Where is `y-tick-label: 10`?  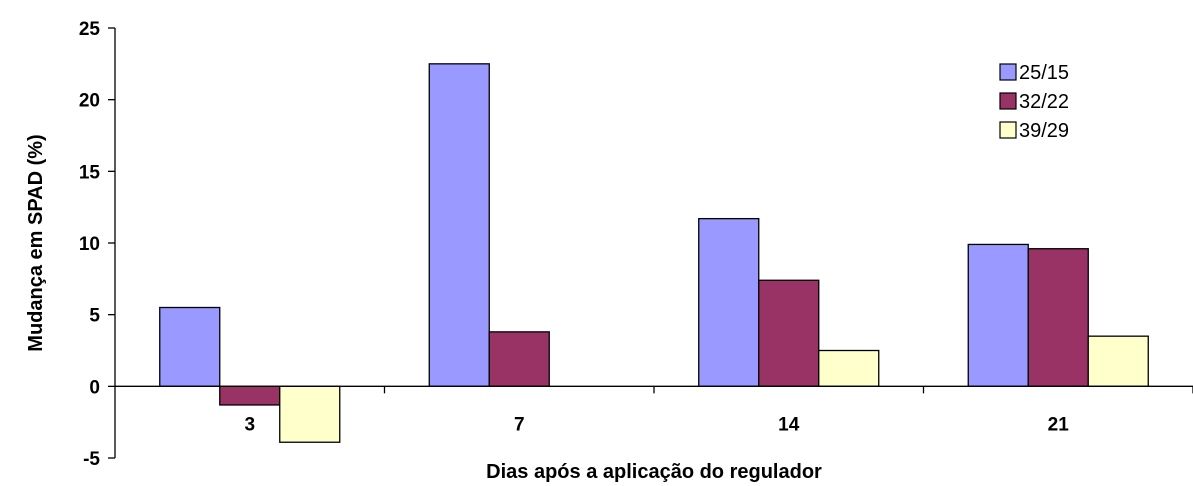
y-tick-label: 10 is located at coordinates (89, 244).